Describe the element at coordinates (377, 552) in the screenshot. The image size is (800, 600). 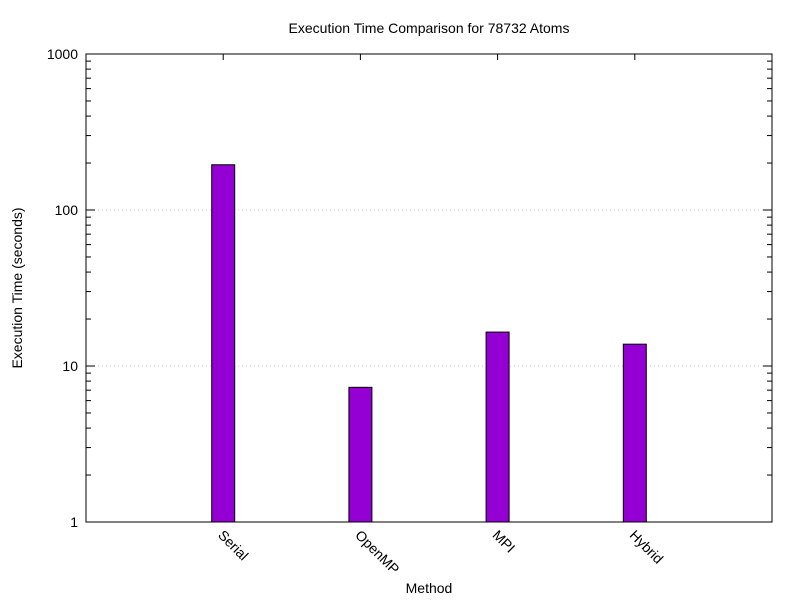
I see `x-tick-label: OpenMP` at that location.